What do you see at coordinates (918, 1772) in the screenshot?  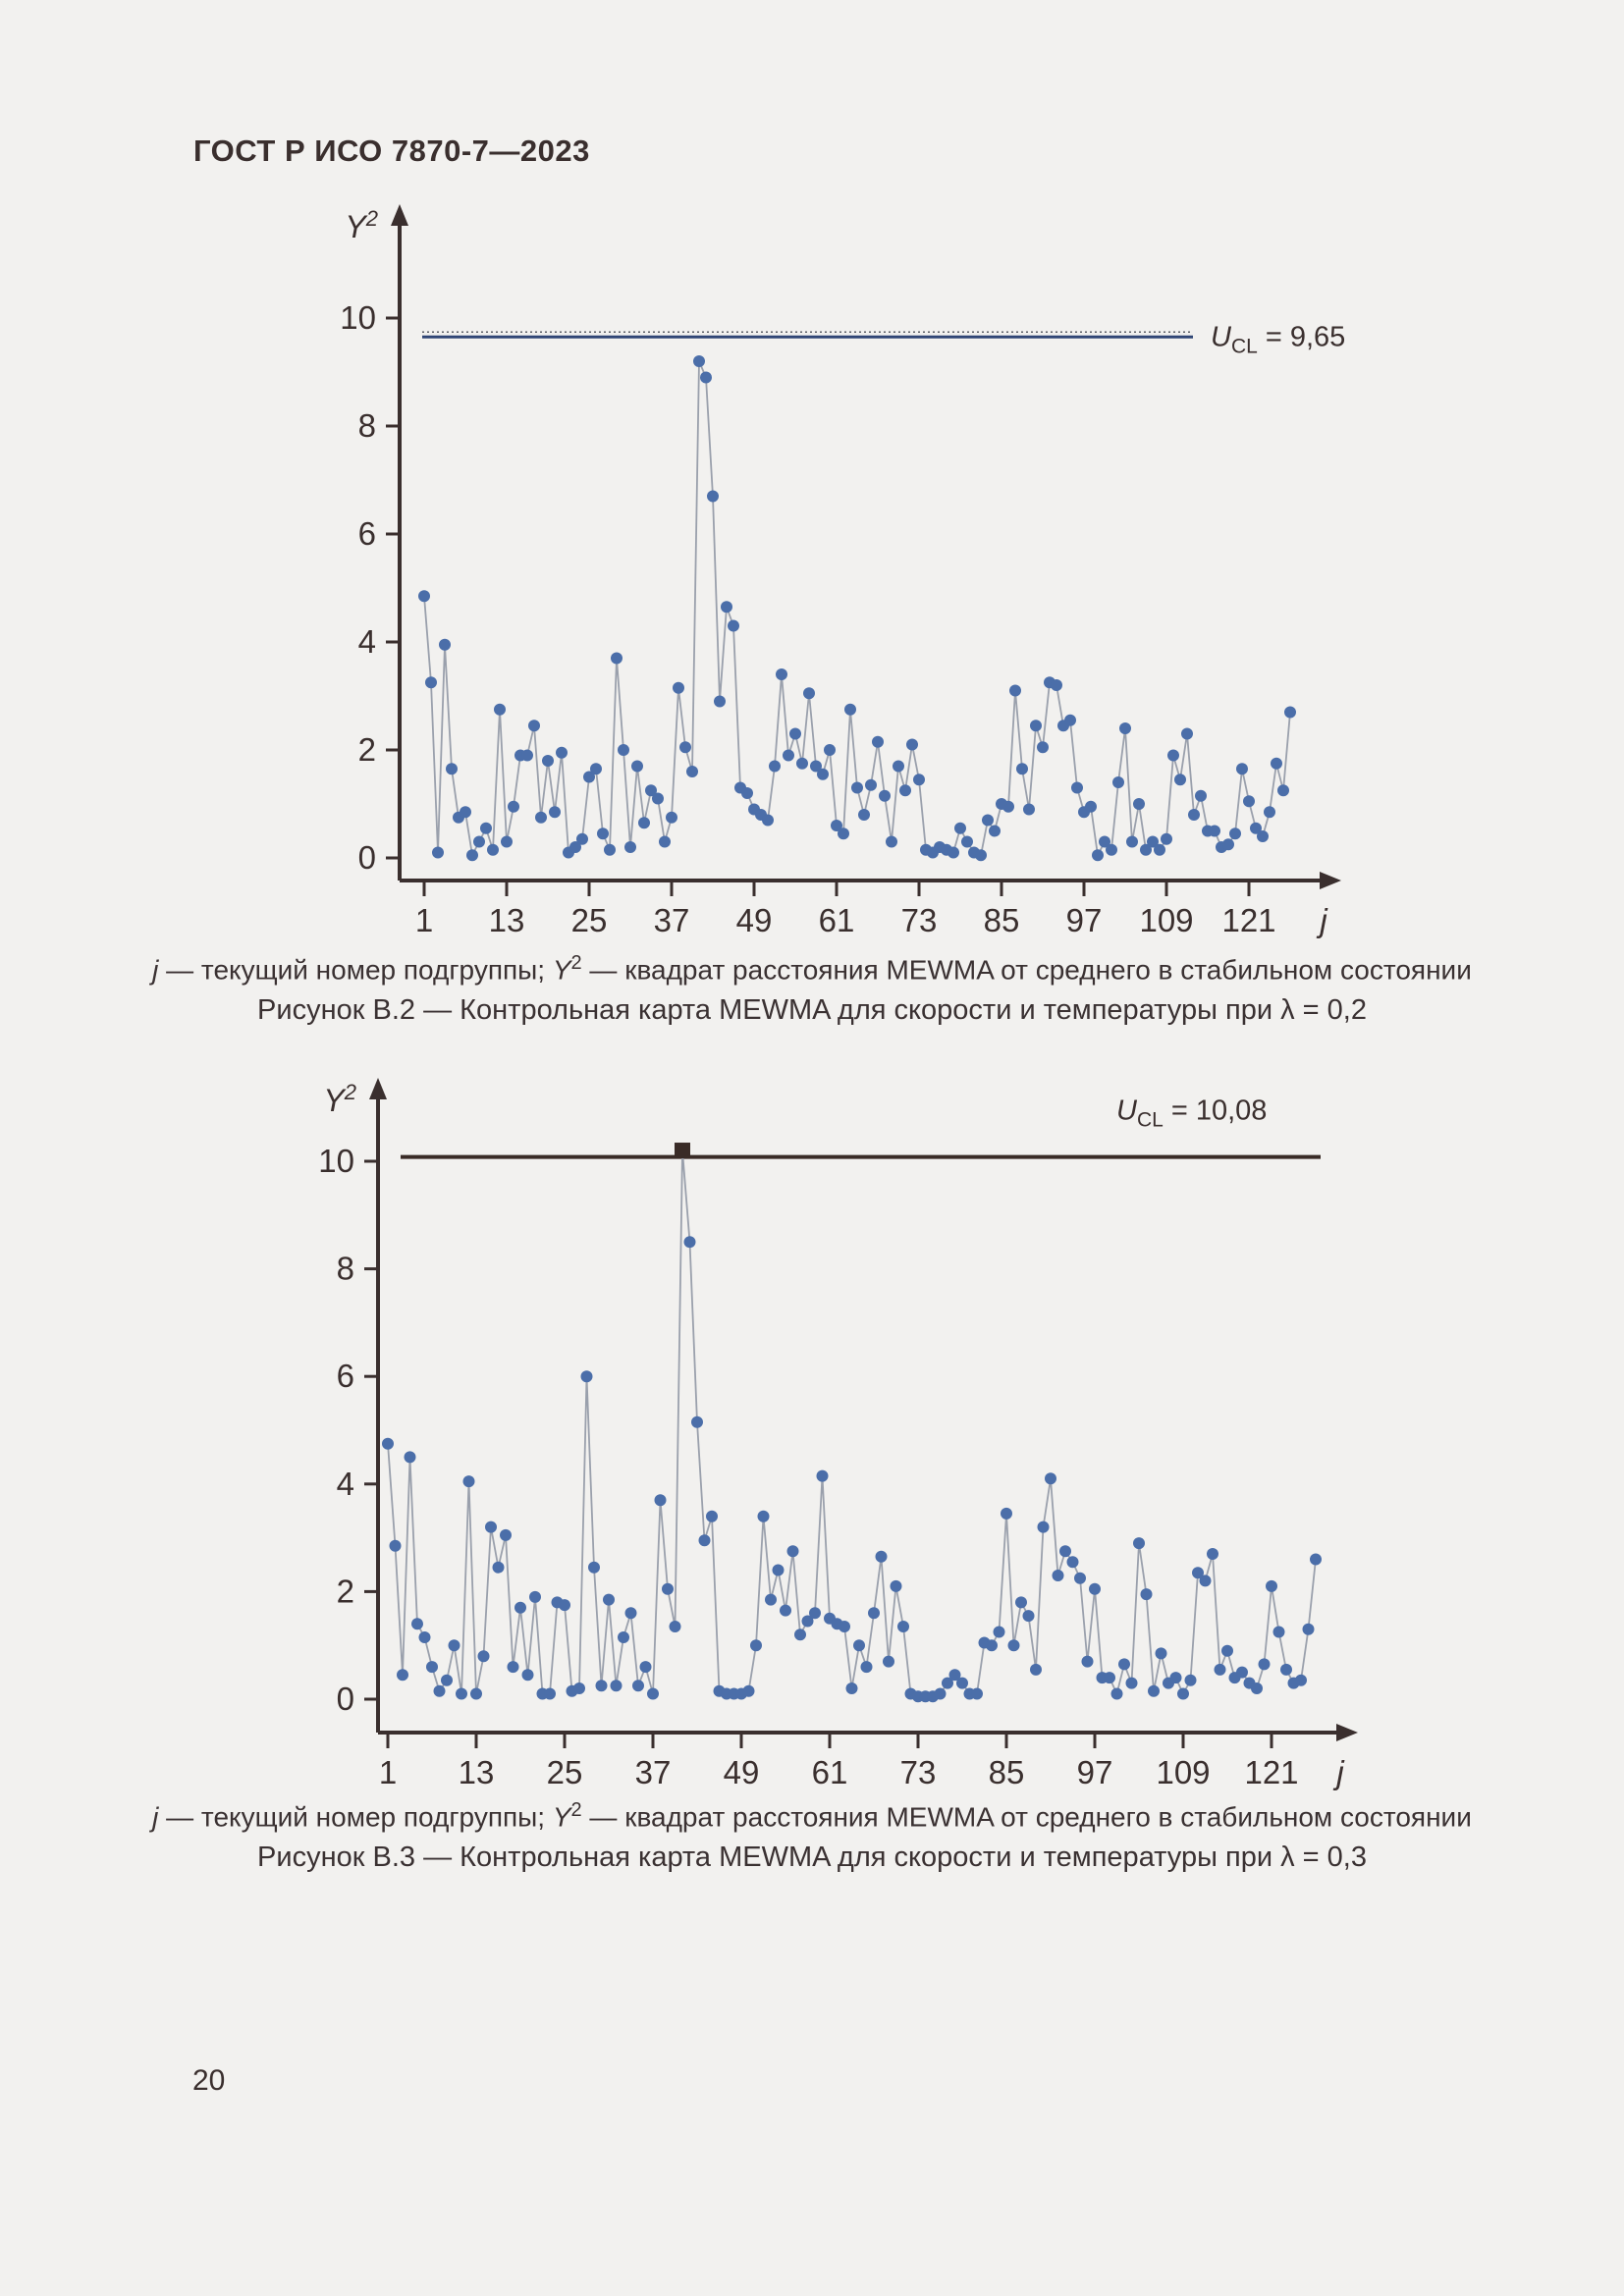 I see `x-tick-label: 73` at bounding box center [918, 1772].